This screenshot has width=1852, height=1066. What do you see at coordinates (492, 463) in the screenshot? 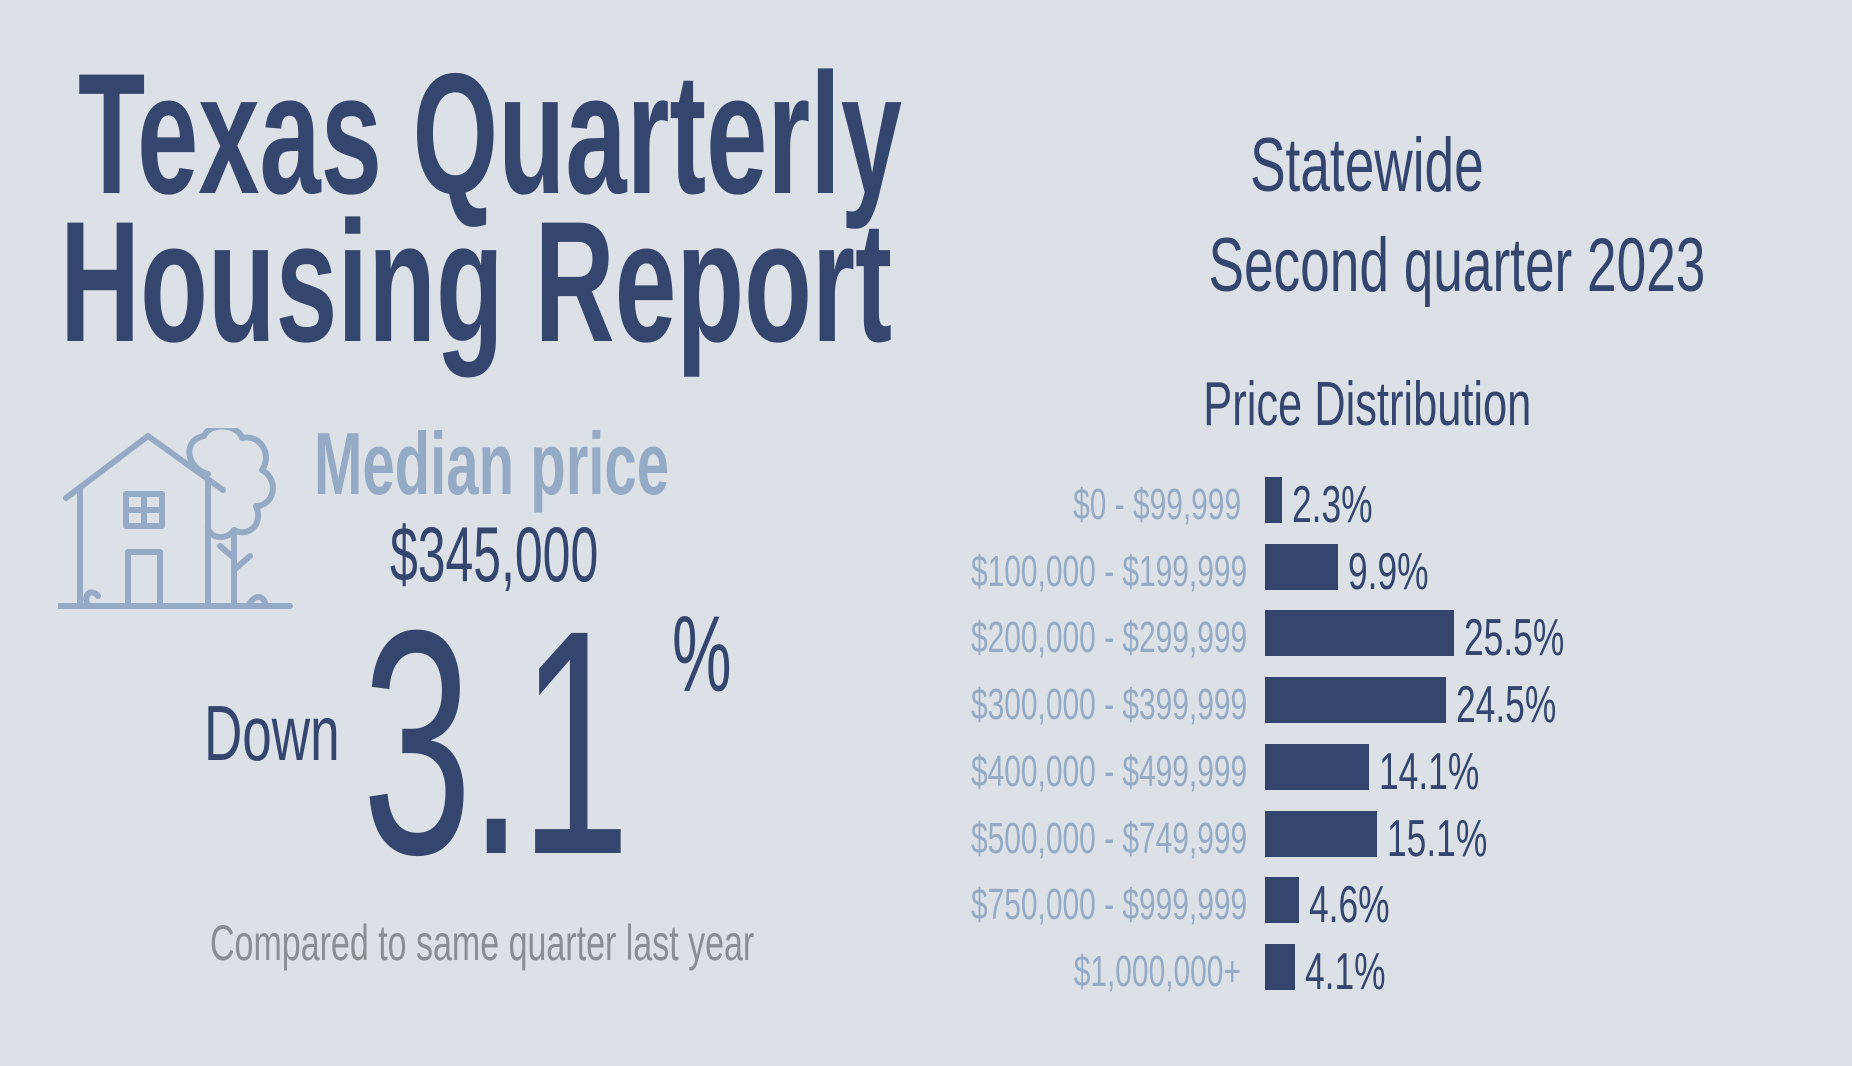
I see `median-price-label: Median price` at bounding box center [492, 463].